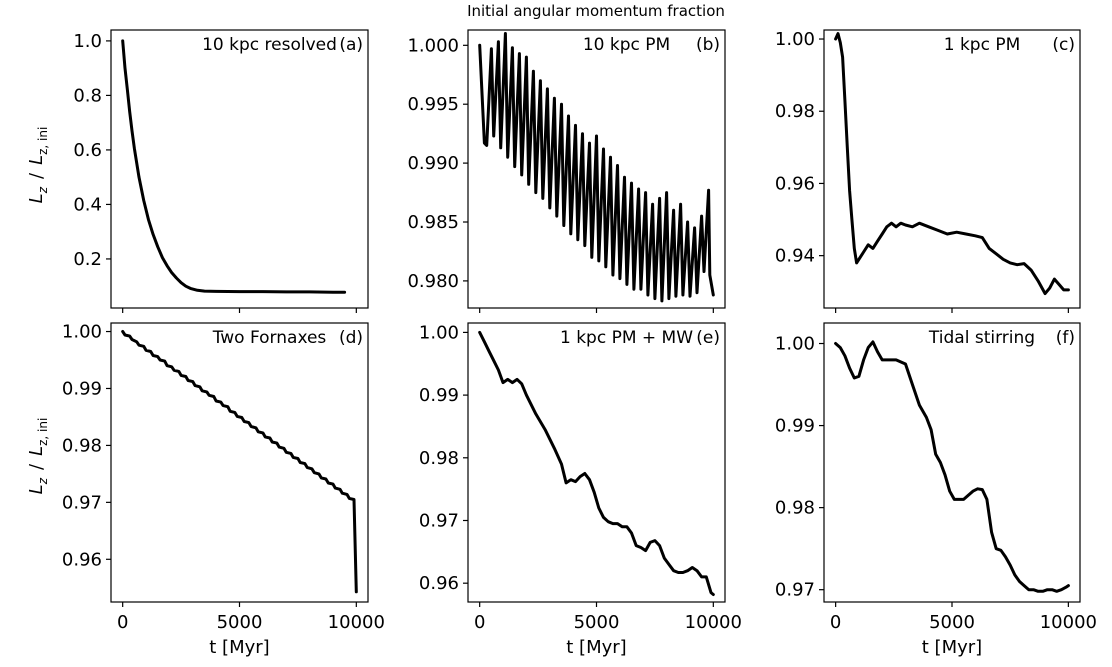  Describe the element at coordinates (626, 45) in the screenshot. I see `panel-label: 10 kpc PM` at that location.